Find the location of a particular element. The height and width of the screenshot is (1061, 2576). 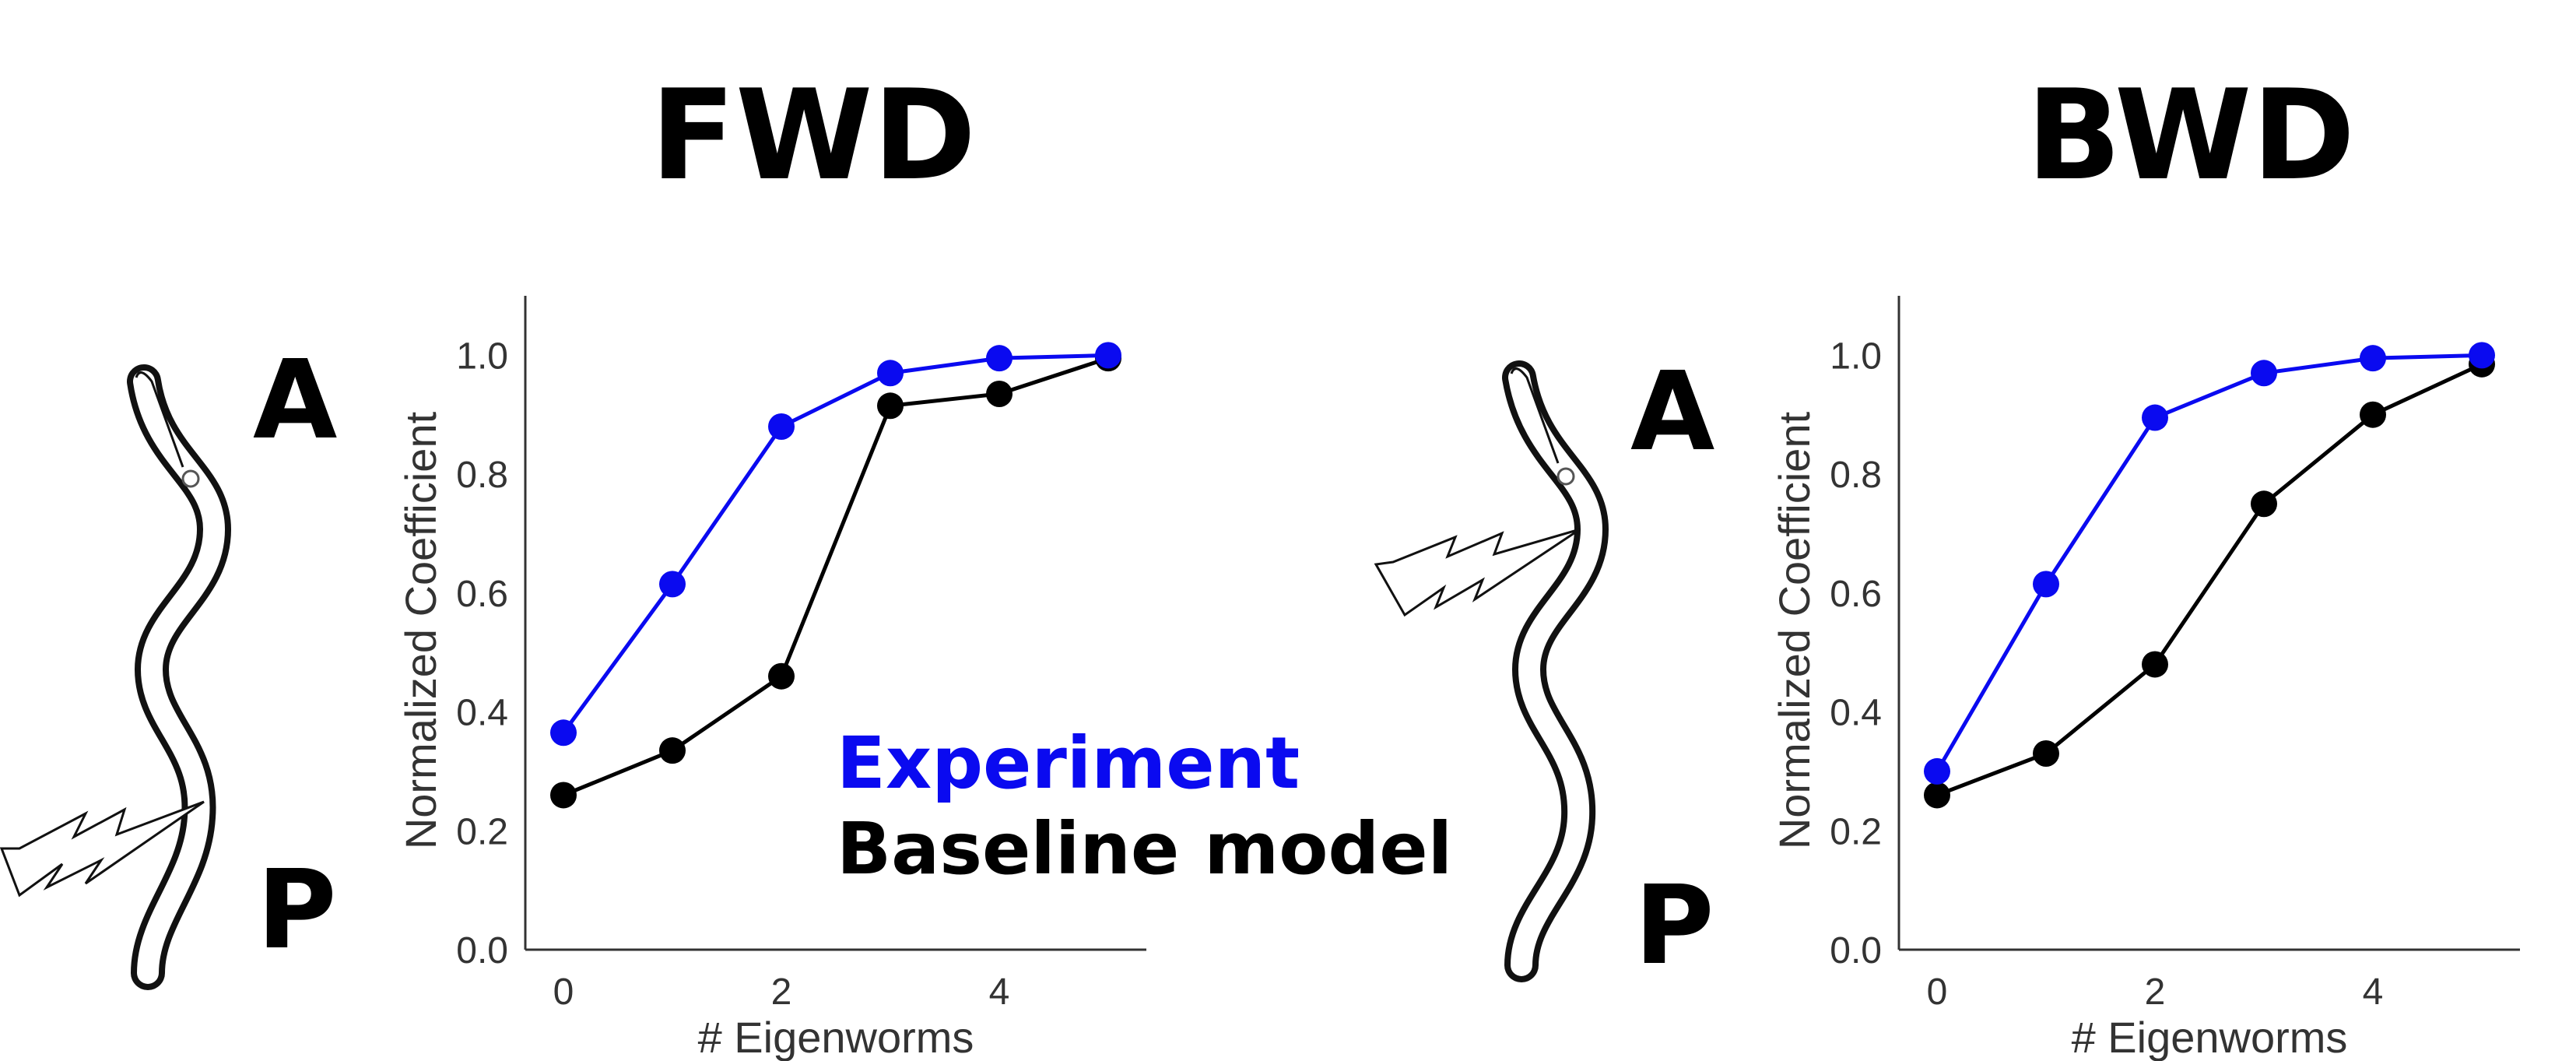

bwd-posterior-label: P is located at coordinates (1674, 926).